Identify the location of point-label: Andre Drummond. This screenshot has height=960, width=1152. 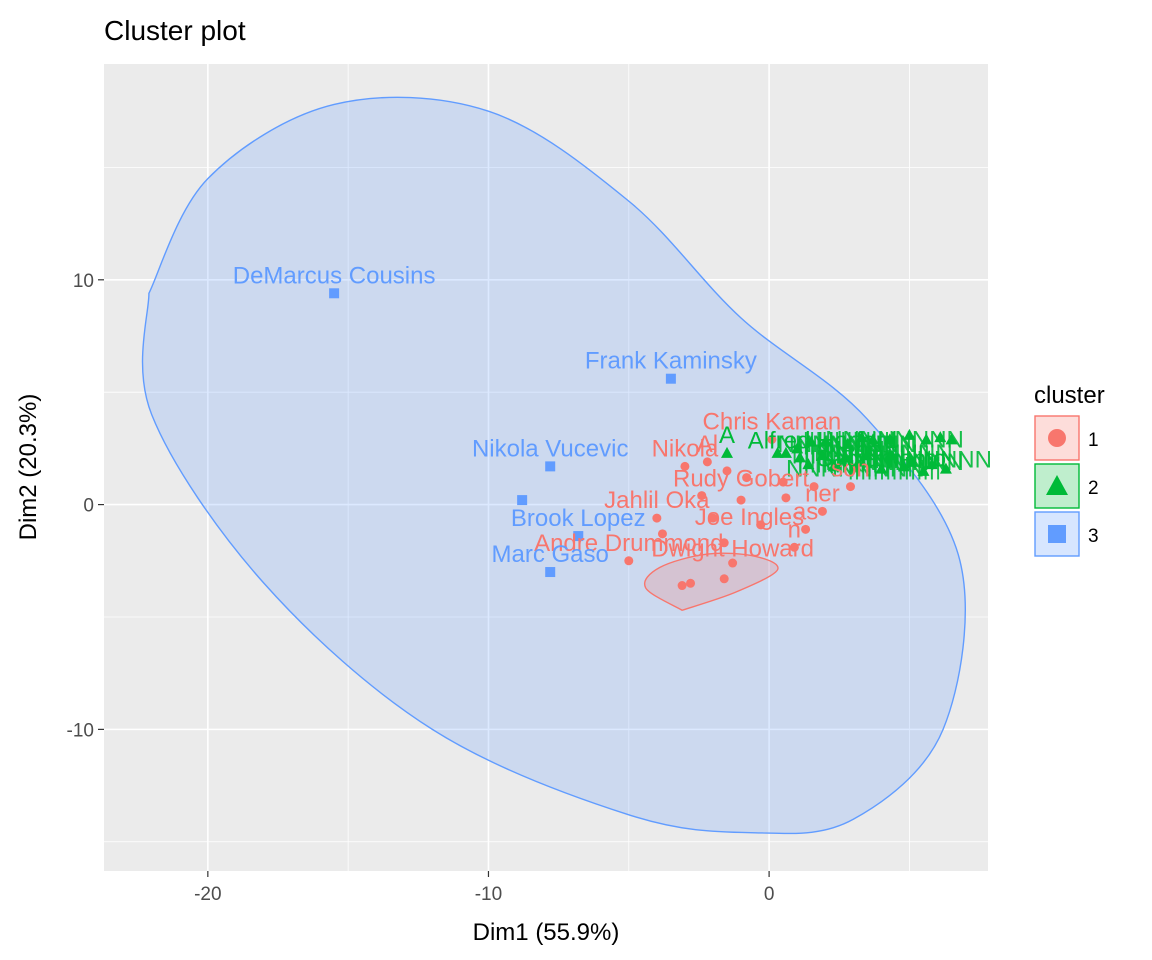
(628, 543).